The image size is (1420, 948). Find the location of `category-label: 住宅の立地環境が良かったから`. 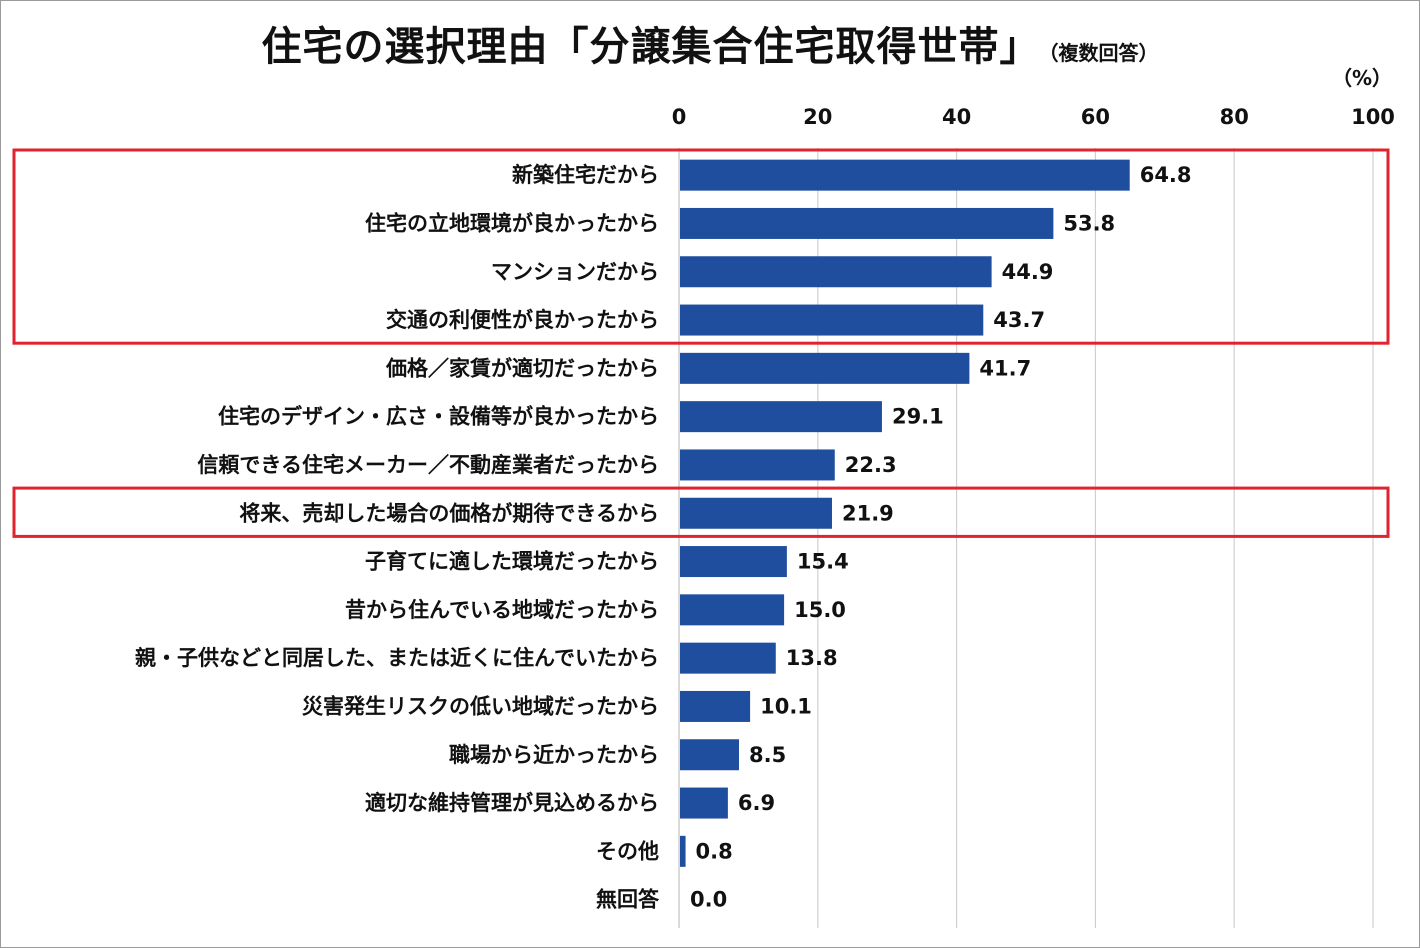

category-label: 住宅の立地環境が良かったから is located at coordinates (512, 223).